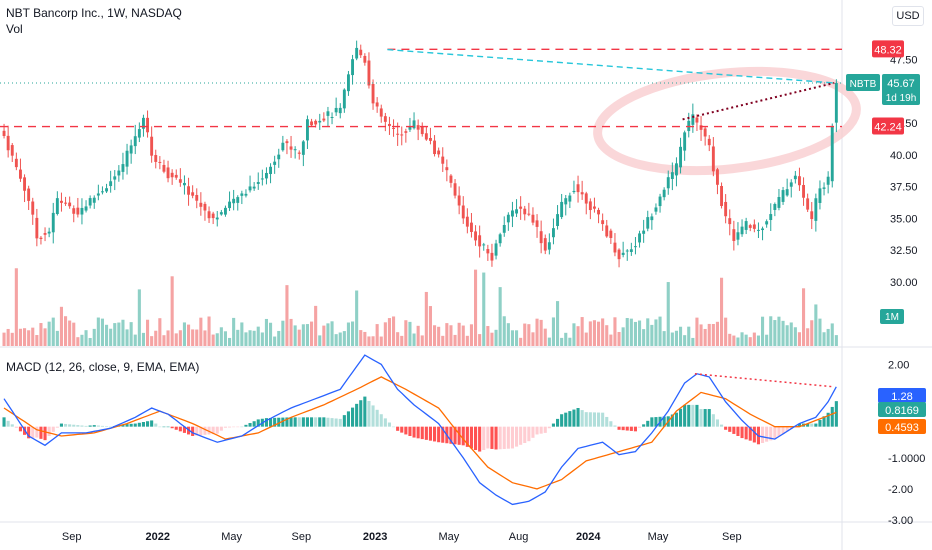  I want to click on time-tick-label: Sep, so click(302, 537).